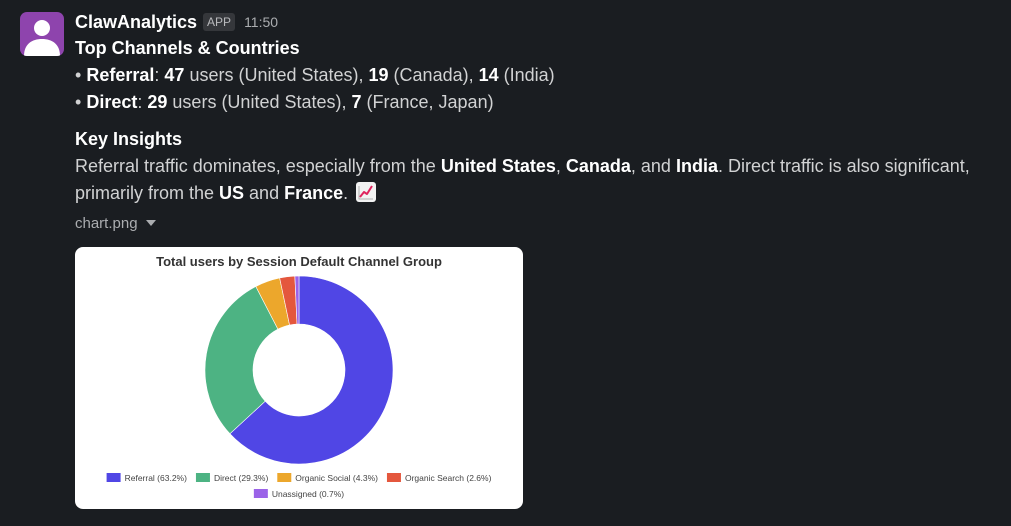  I want to click on attachment-filename: chart.png, so click(106, 223).